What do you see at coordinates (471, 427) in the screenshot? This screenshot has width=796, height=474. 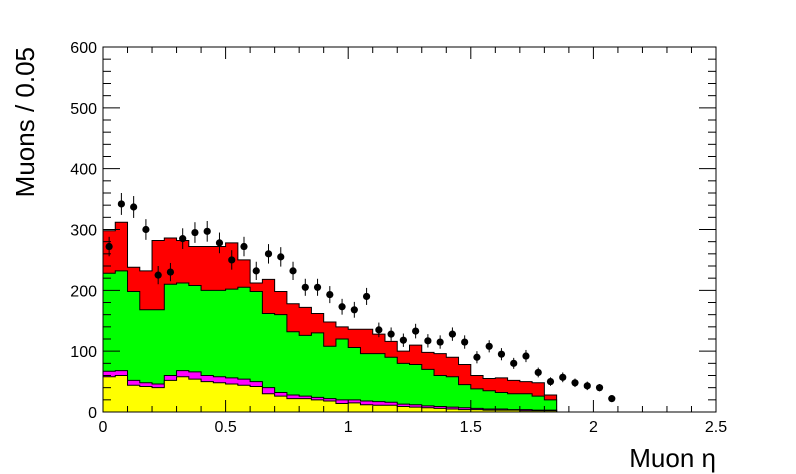 I see `x-tick-label: 1.5` at bounding box center [471, 427].